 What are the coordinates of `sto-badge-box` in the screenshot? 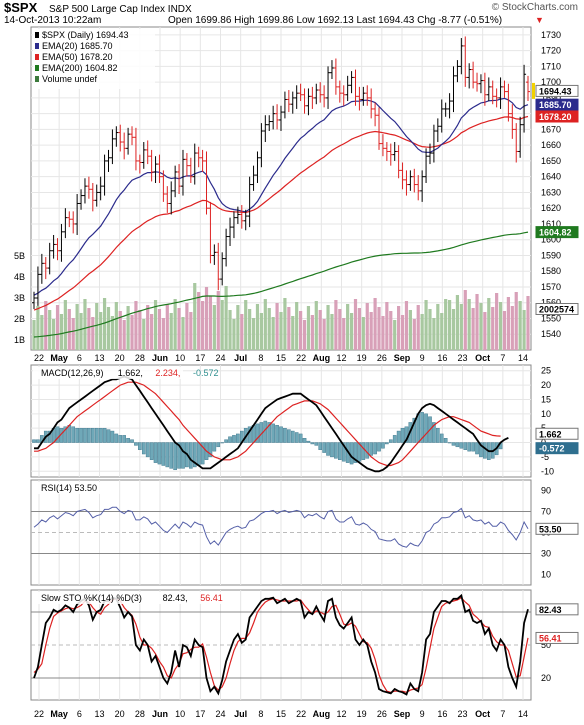 It's located at (557, 637).